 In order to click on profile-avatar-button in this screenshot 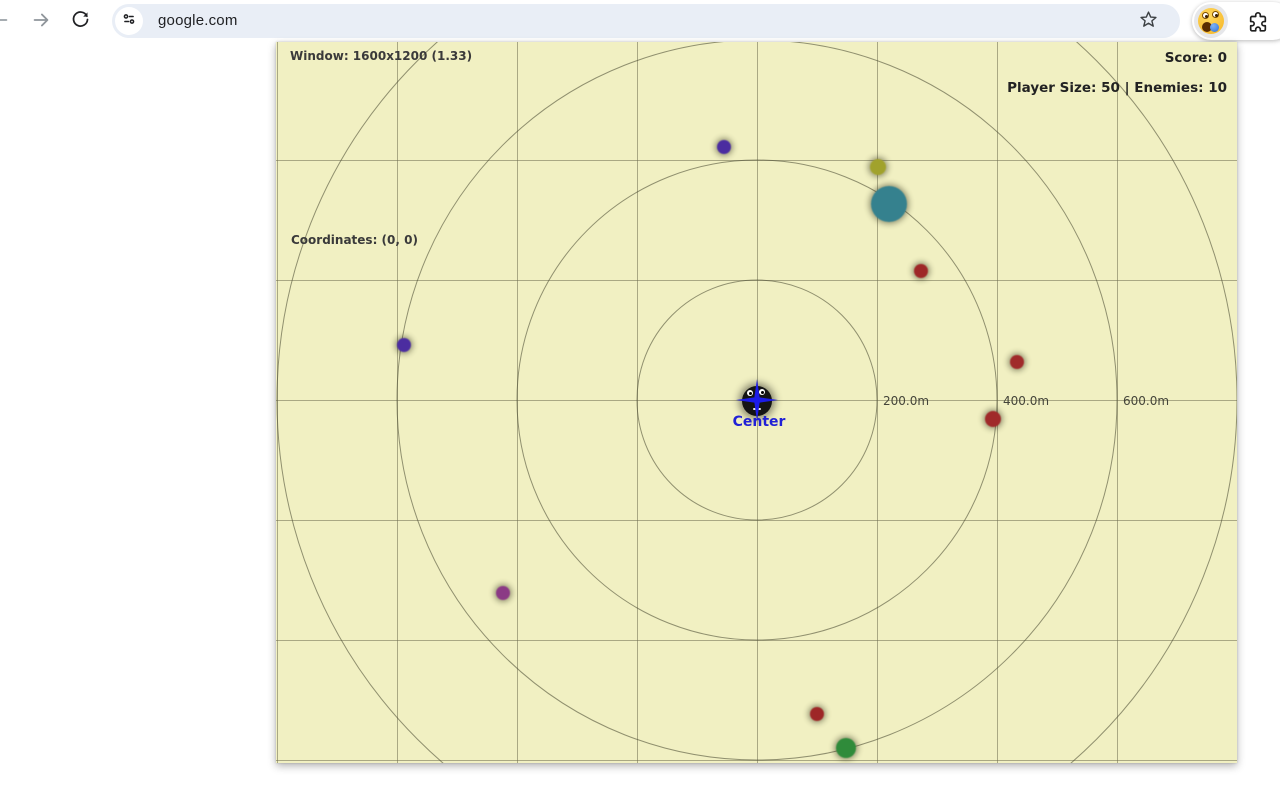, I will do `click(1211, 21)`.